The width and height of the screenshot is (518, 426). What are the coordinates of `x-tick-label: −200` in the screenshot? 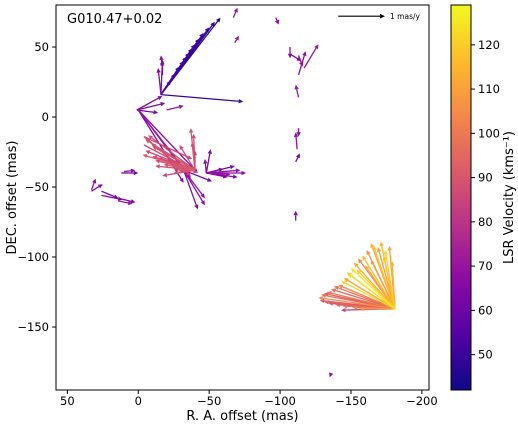 It's located at (422, 401).